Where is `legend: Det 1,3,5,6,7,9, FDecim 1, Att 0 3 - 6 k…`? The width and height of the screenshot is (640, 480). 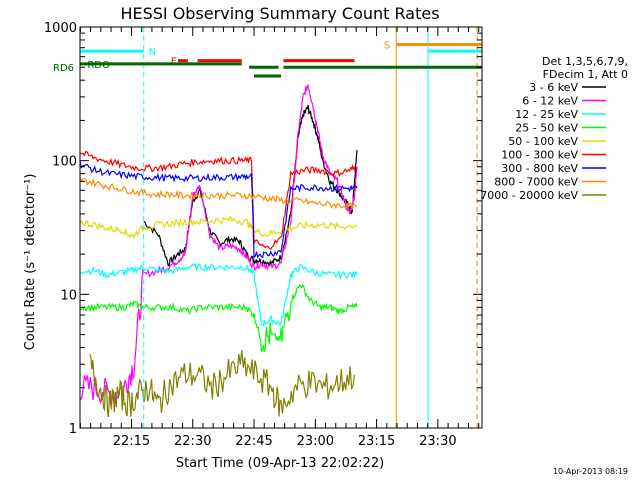 legend: Det 1,3,5,6,7,9, FDecim 1, Att 0 3 - 6 k… is located at coordinates (554, 128).